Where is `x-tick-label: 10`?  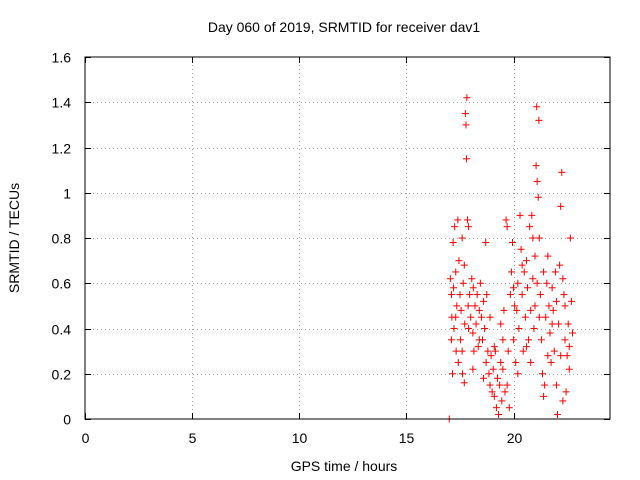
x-tick-label: 10 is located at coordinates (300, 438).